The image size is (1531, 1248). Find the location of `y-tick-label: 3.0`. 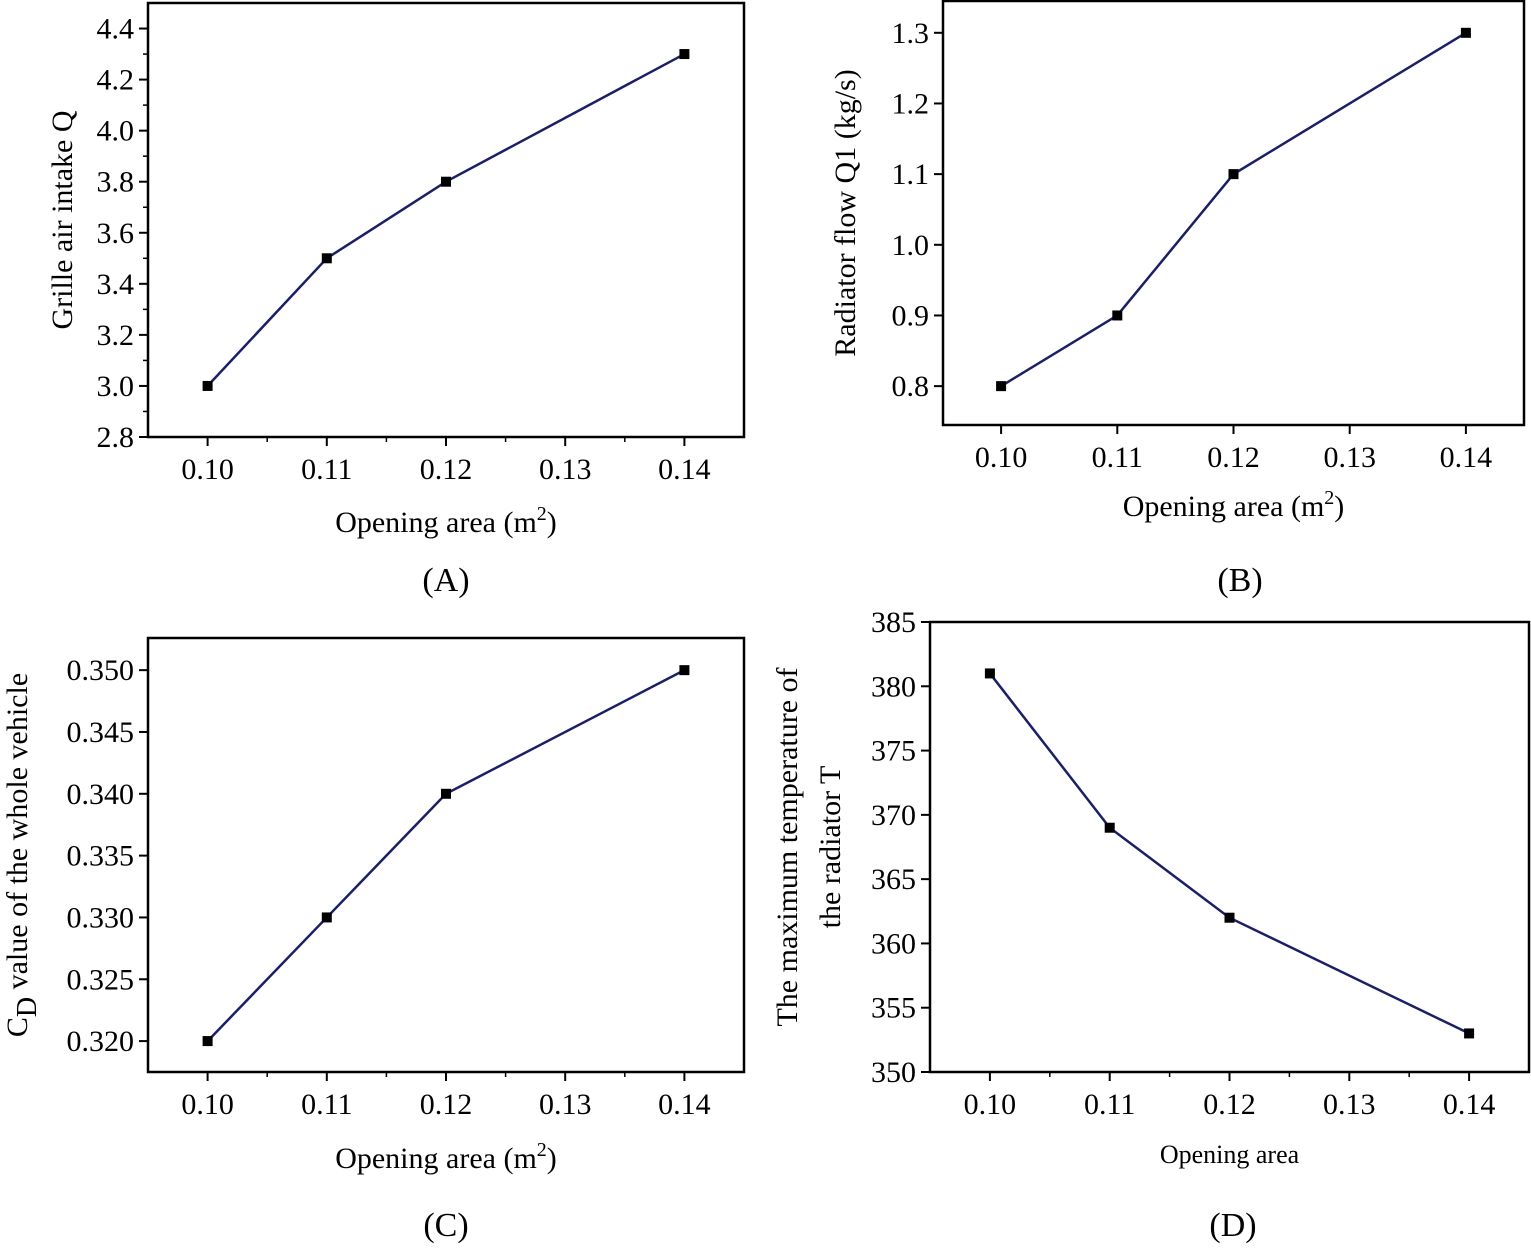

y-tick-label: 3.0 is located at coordinates (116, 386).